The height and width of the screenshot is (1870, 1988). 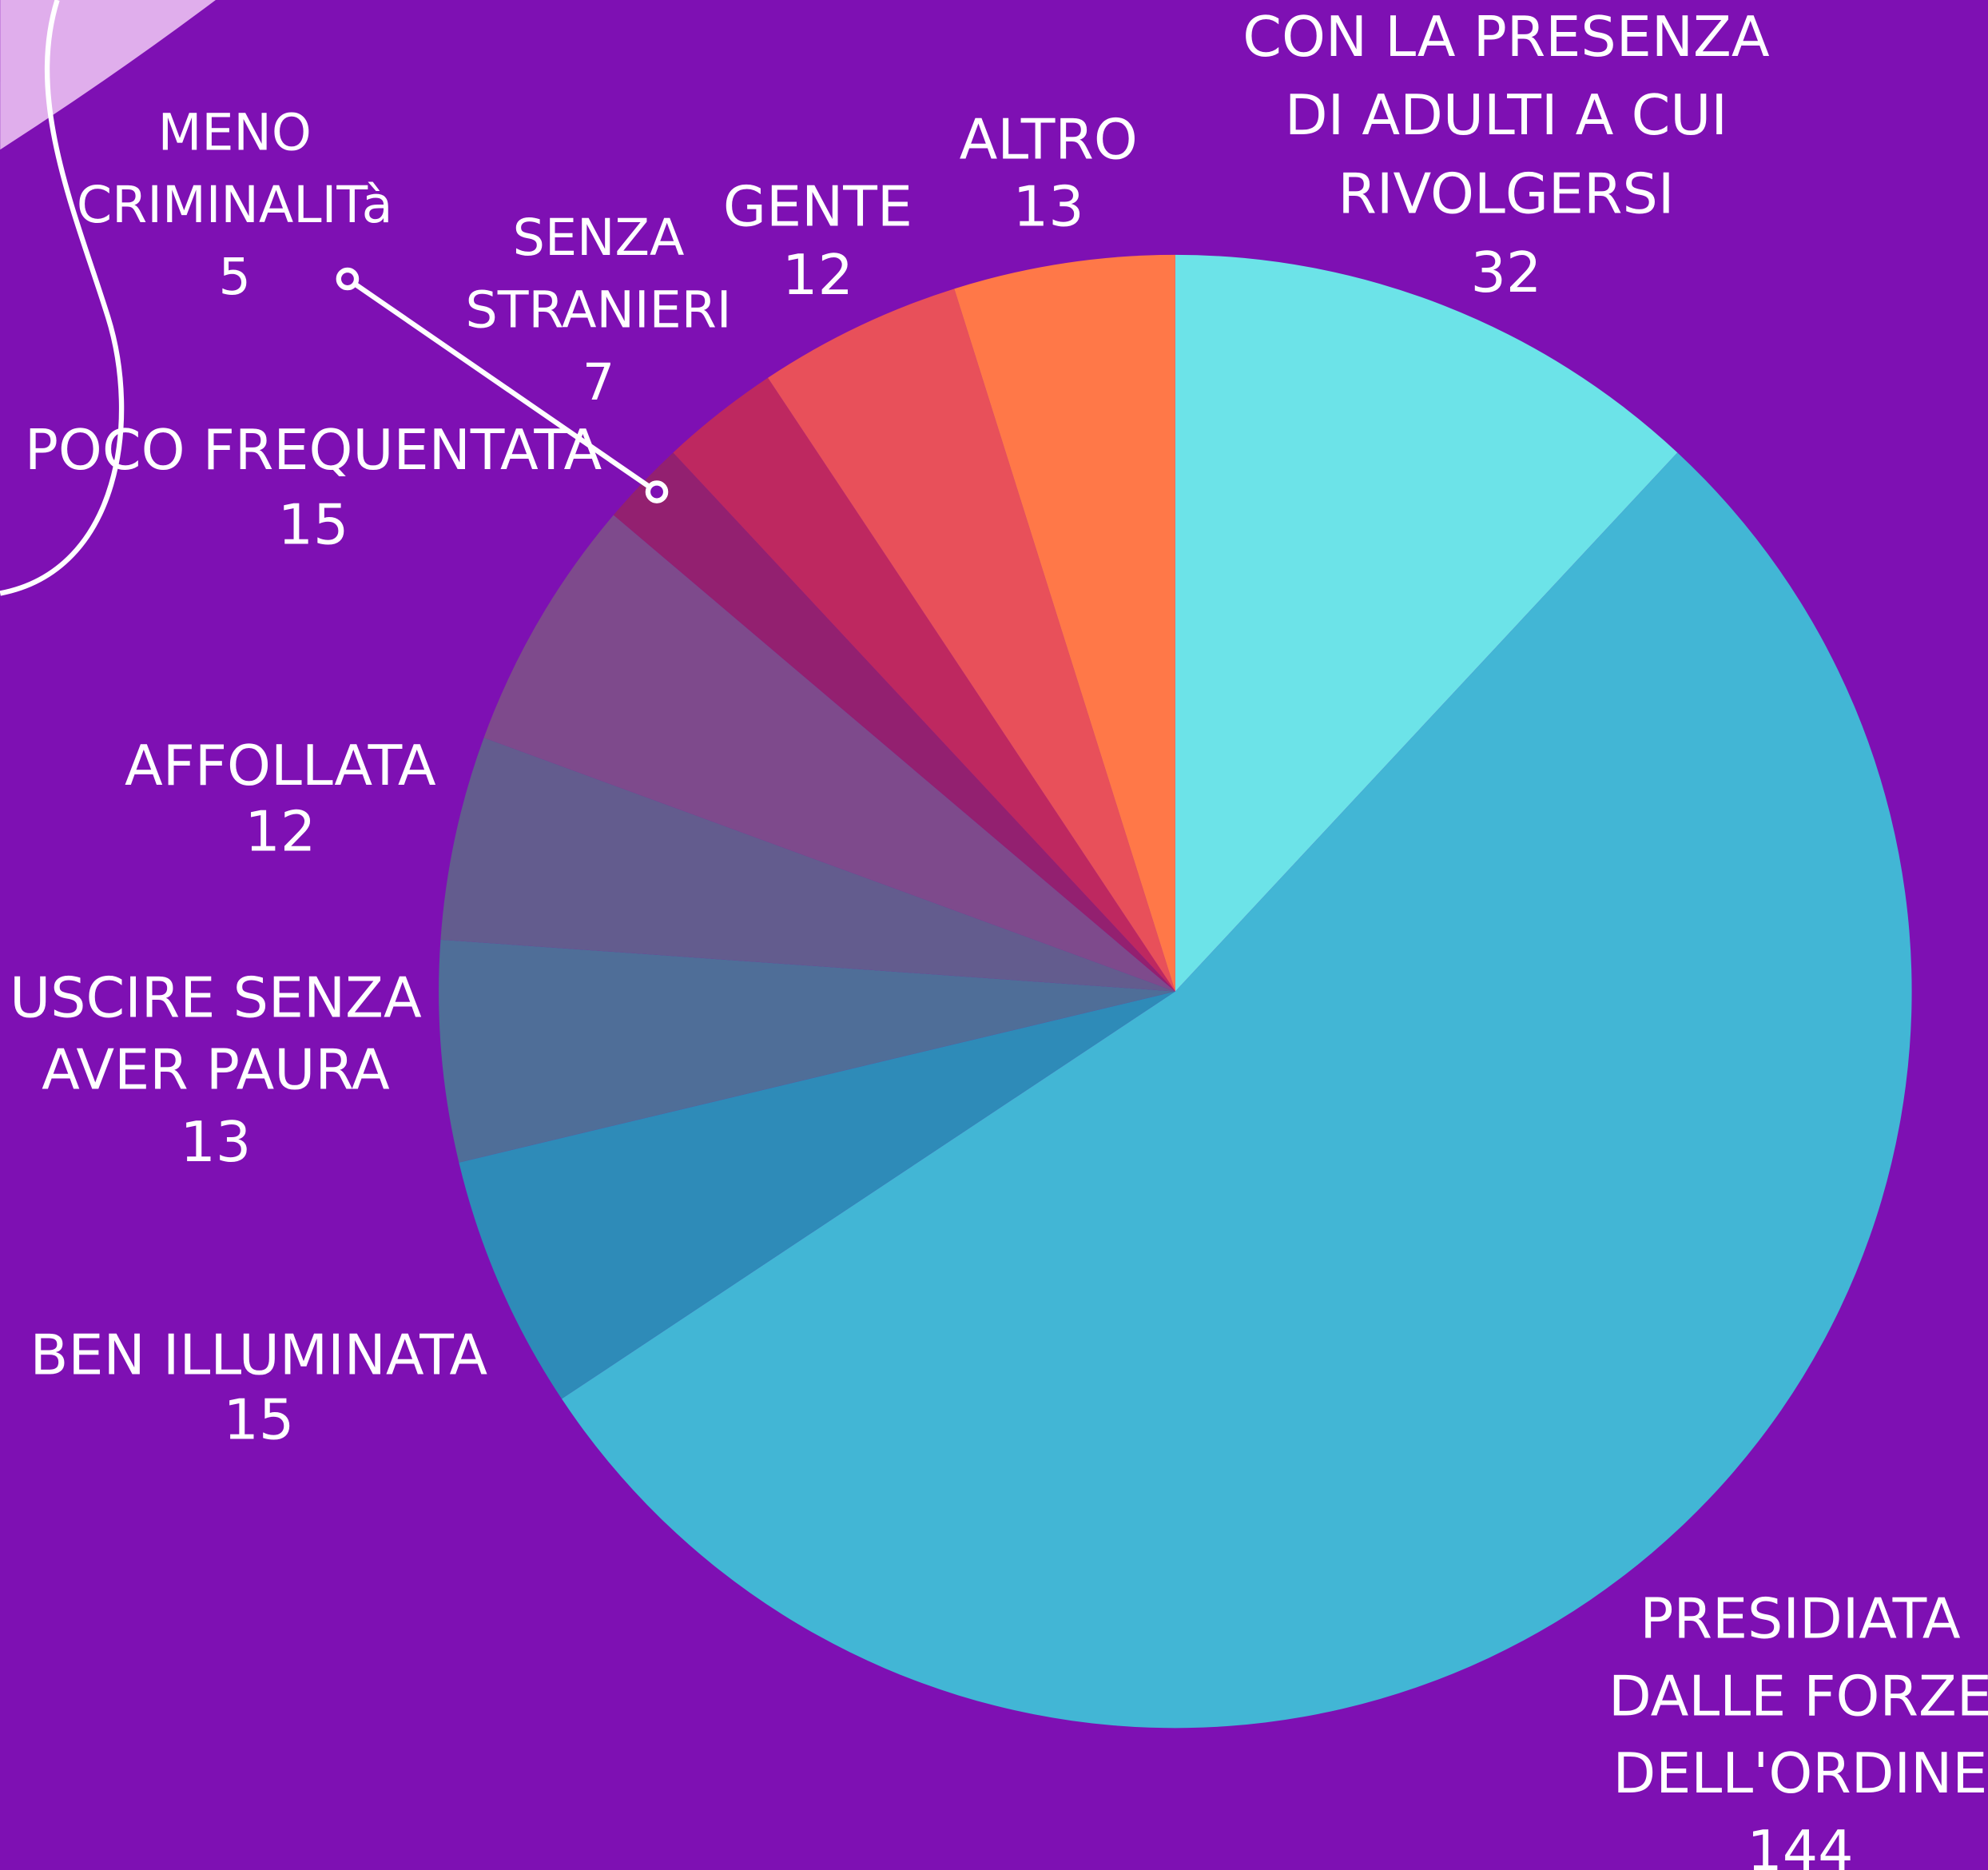 What do you see at coordinates (313, 450) in the screenshot?
I see `slice-label: POCO FREQUENTATA` at bounding box center [313, 450].